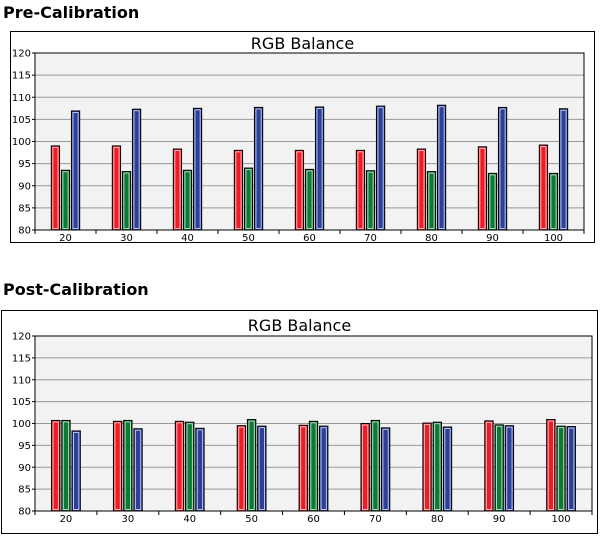 The width and height of the screenshot is (600, 537). Describe the element at coordinates (71, 12) in the screenshot. I see `pre-calibration-heading: Pre-Calibration` at that location.